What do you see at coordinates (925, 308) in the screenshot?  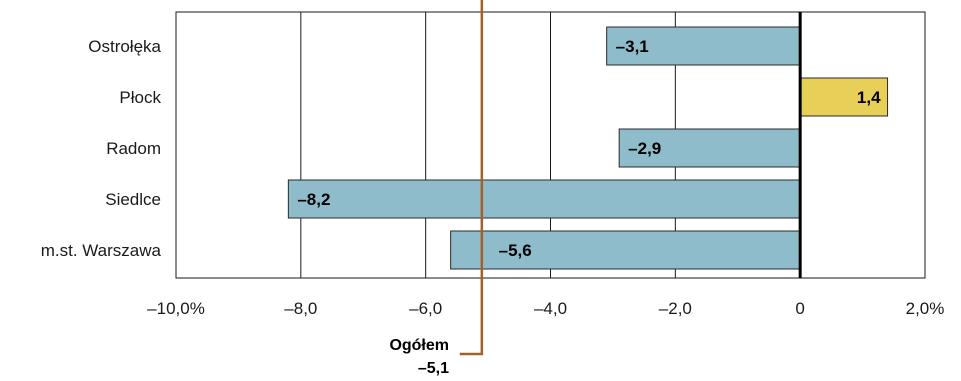 I see `x-tick-label: 2,0%` at bounding box center [925, 308].